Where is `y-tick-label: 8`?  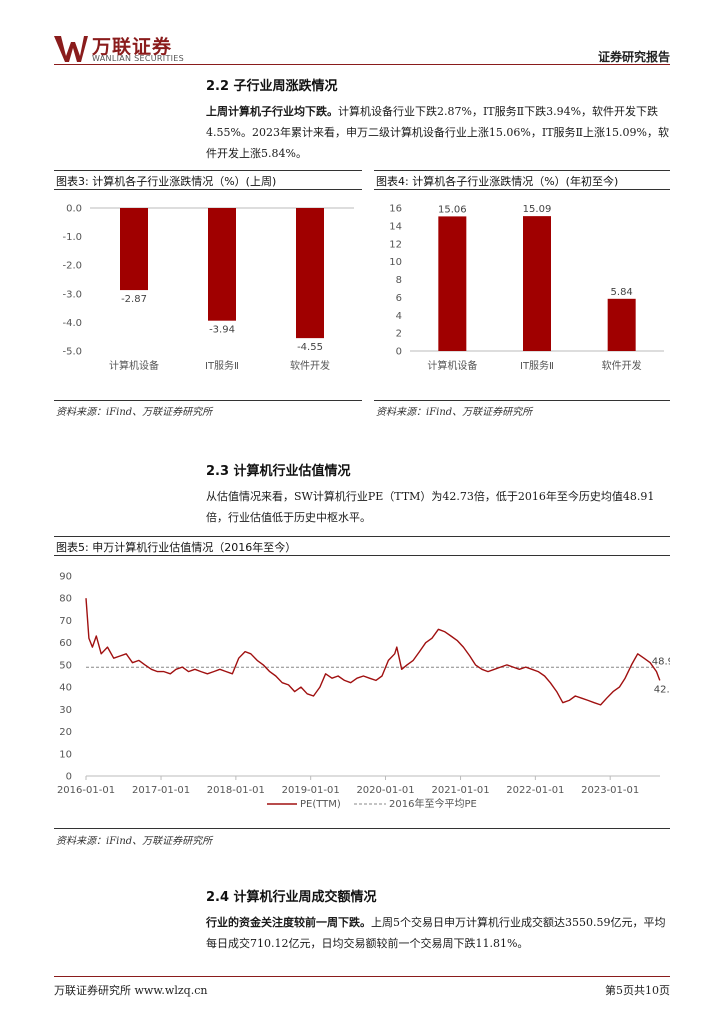 y-tick-label: 8 is located at coordinates (399, 280).